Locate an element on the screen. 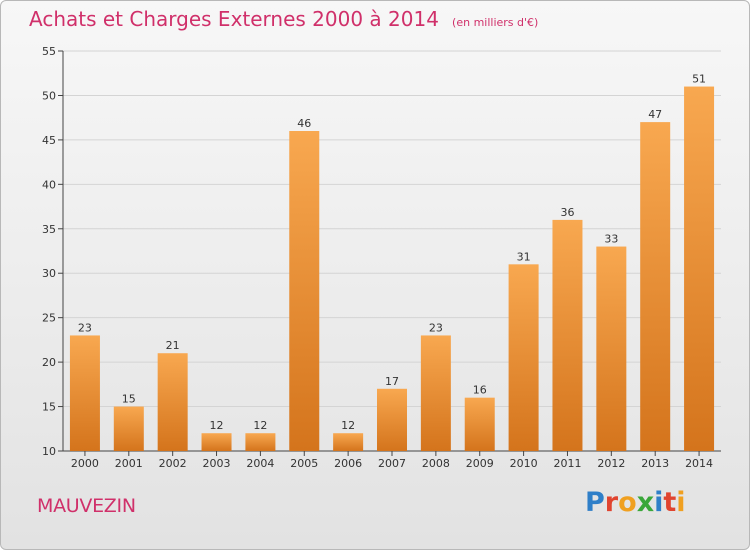  value-label: 16 is located at coordinates (480, 390).